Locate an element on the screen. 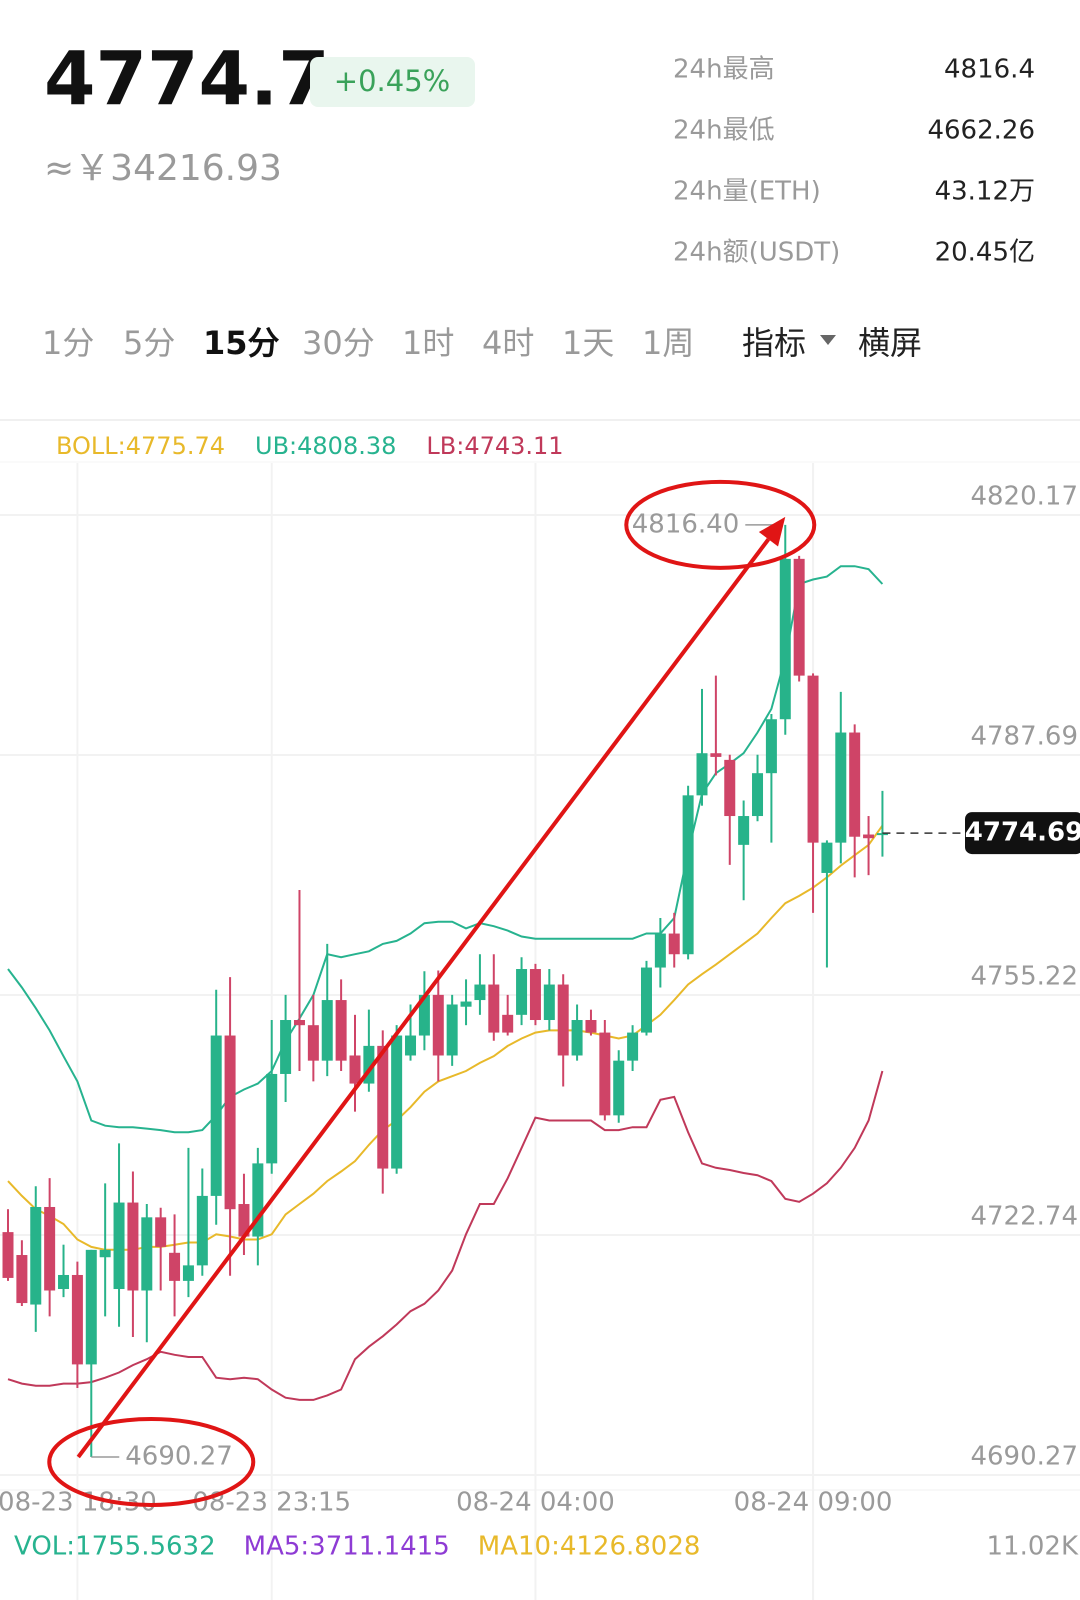  timeframe-tab: 15分 is located at coordinates (241, 343).